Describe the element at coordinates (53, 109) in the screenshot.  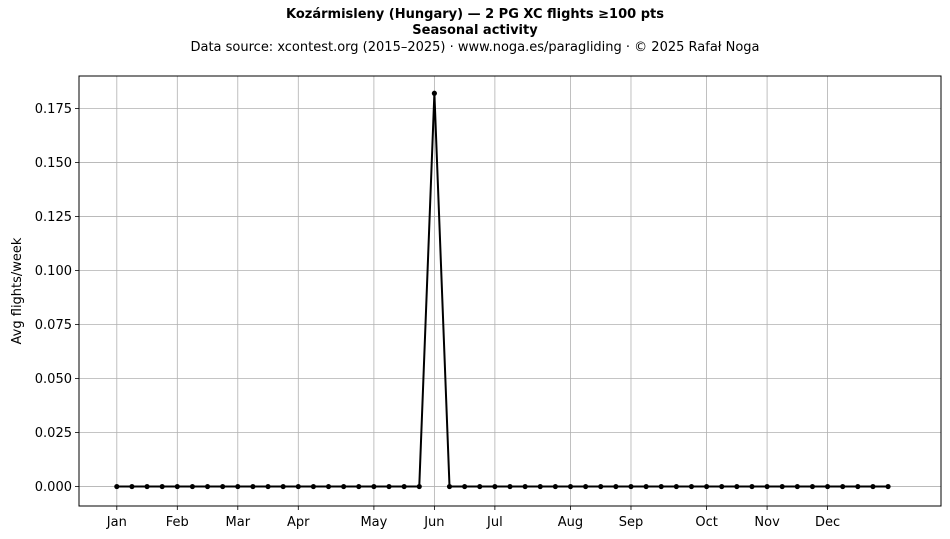
I see `y-tick-label: 0.175` at that location.